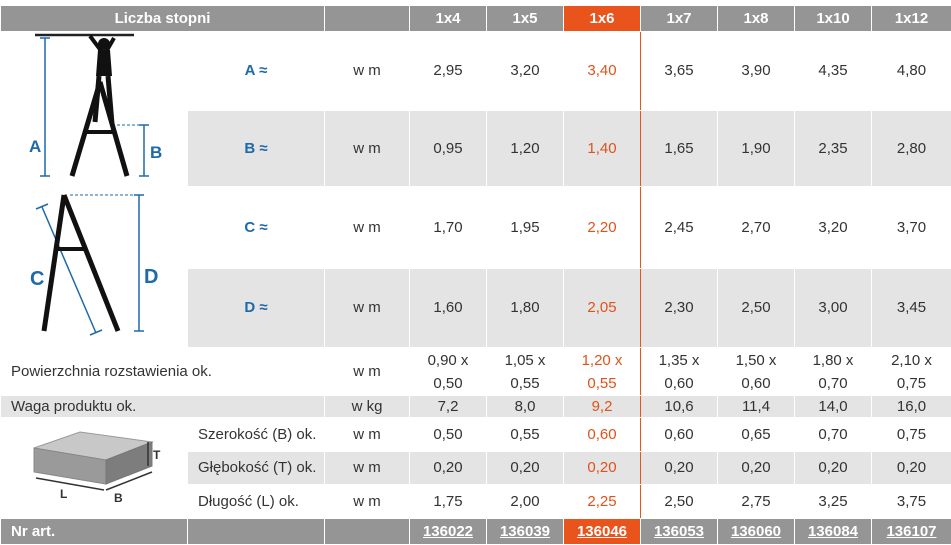 Image resolution: width=951 pixels, height=545 pixels. I want to click on footprint-top: 1,05 x, so click(525, 360).